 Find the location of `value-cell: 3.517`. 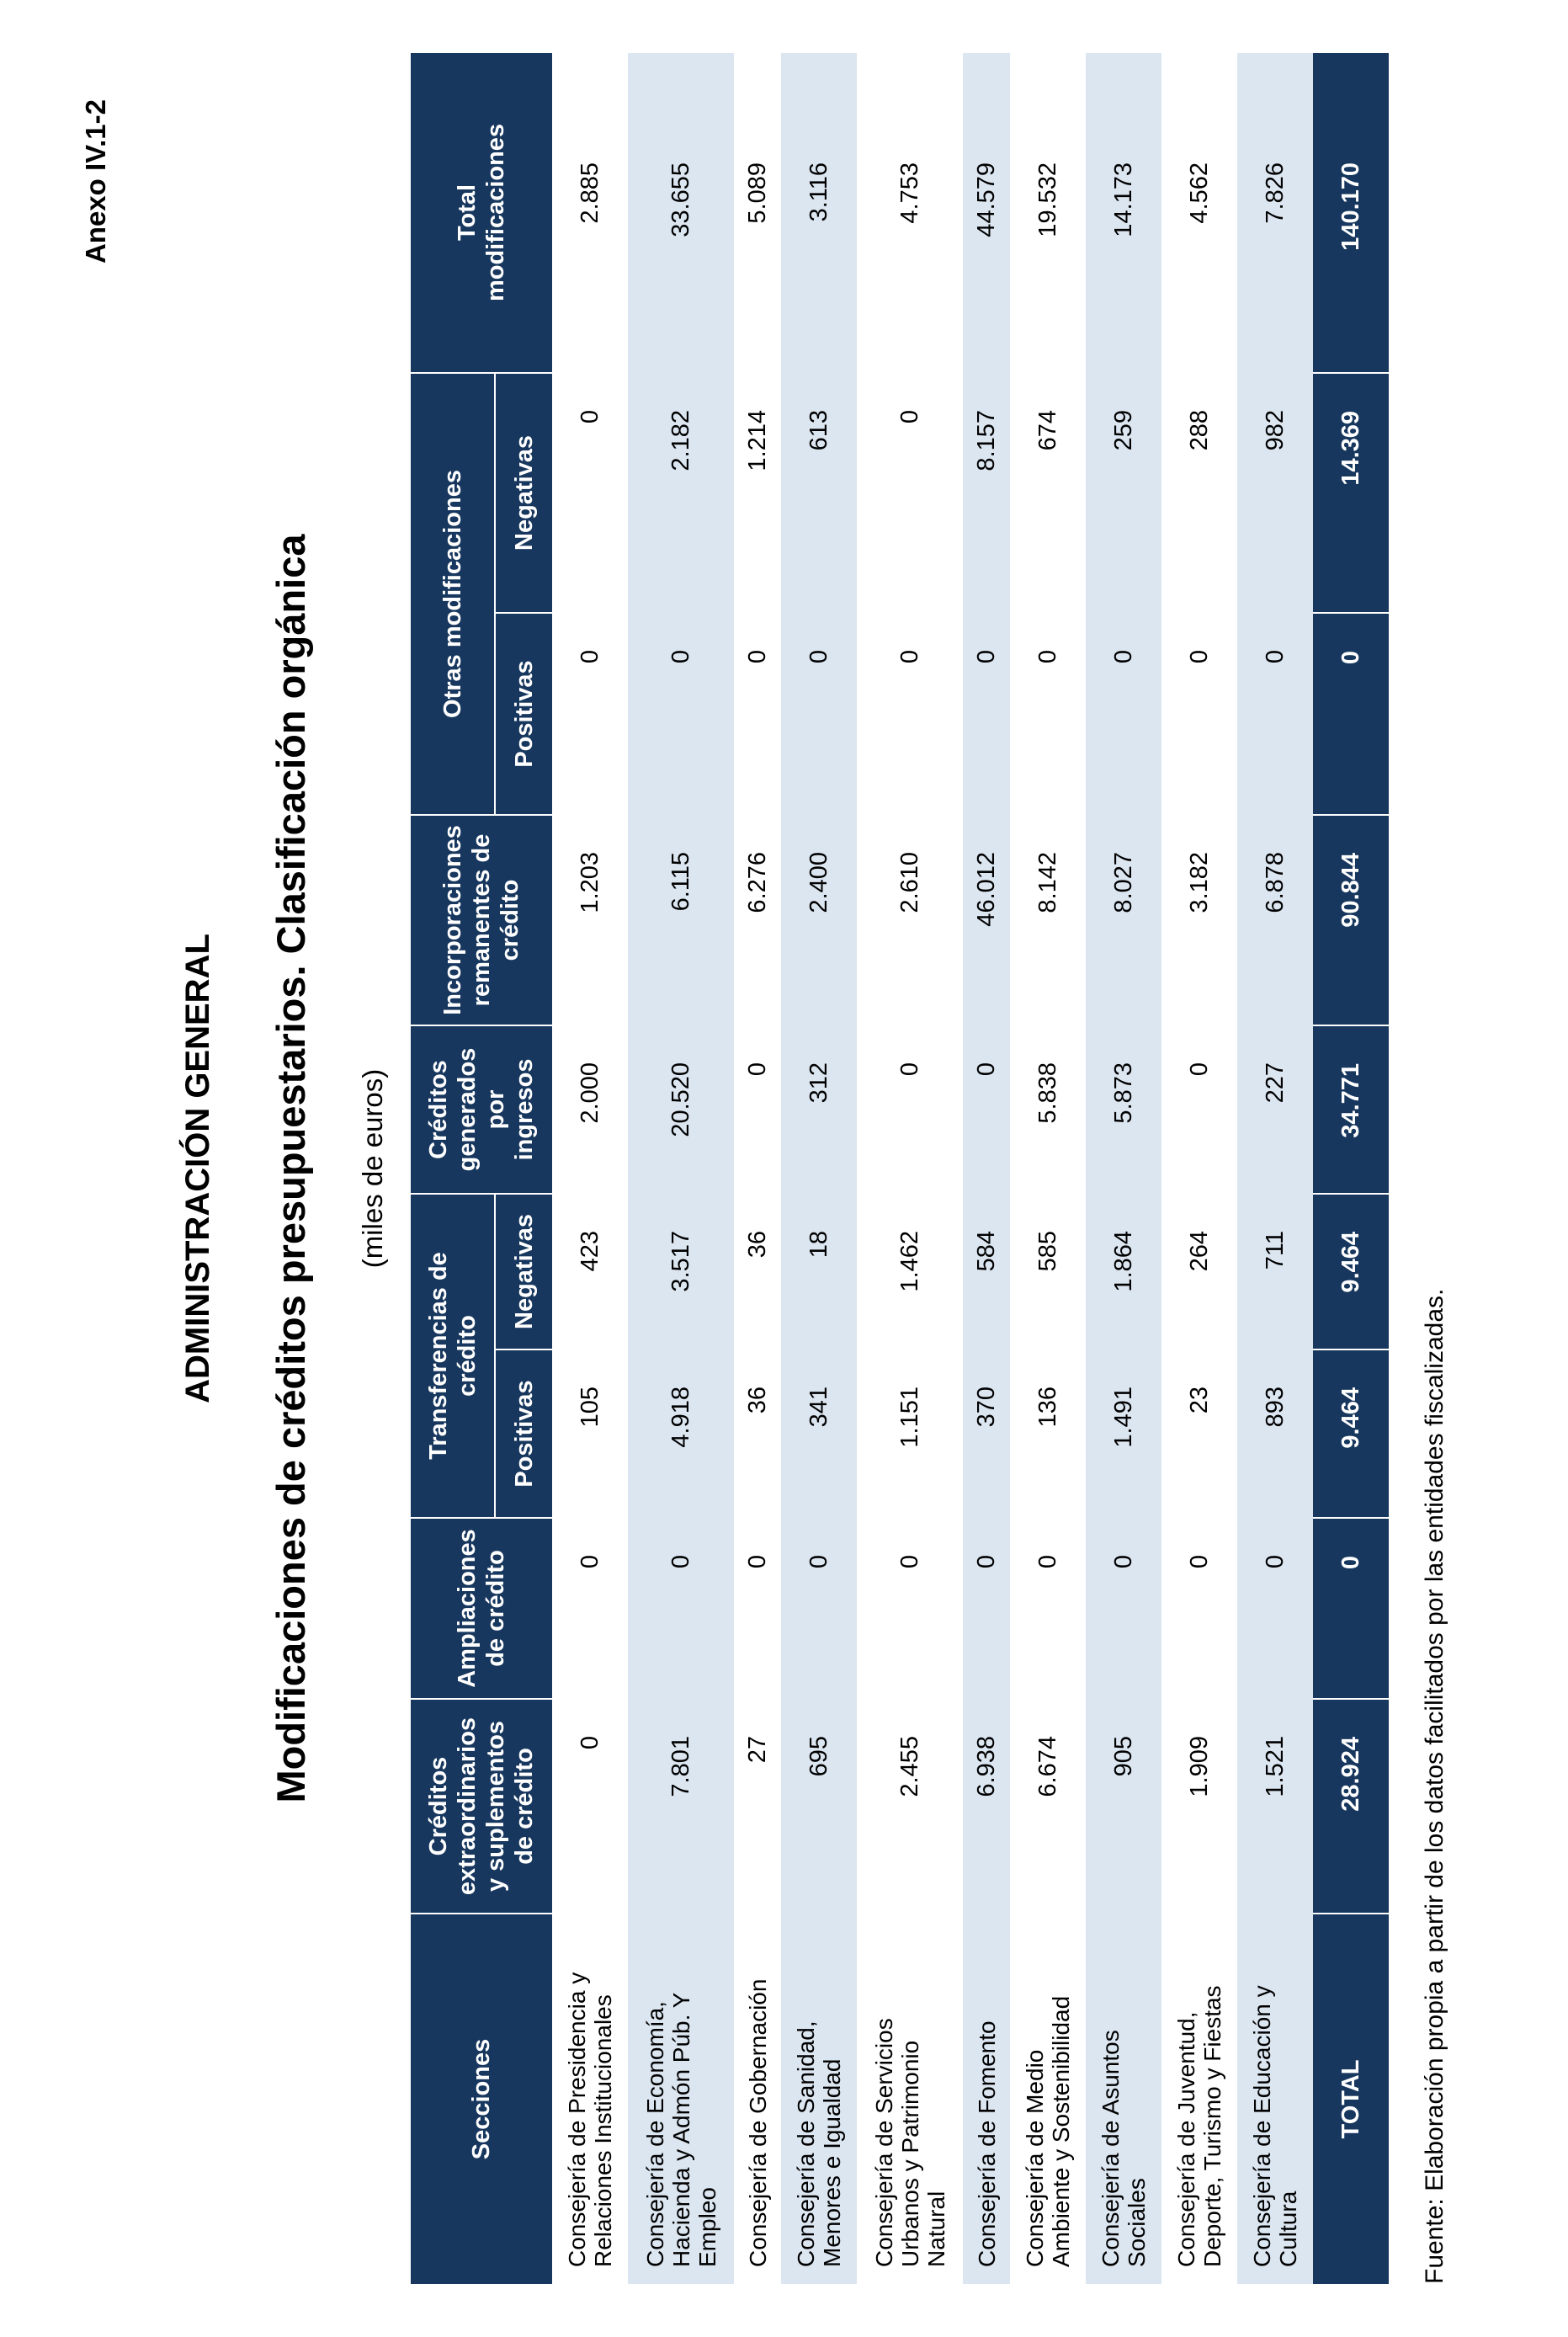

value-cell: 3.517 is located at coordinates (681, 1271).